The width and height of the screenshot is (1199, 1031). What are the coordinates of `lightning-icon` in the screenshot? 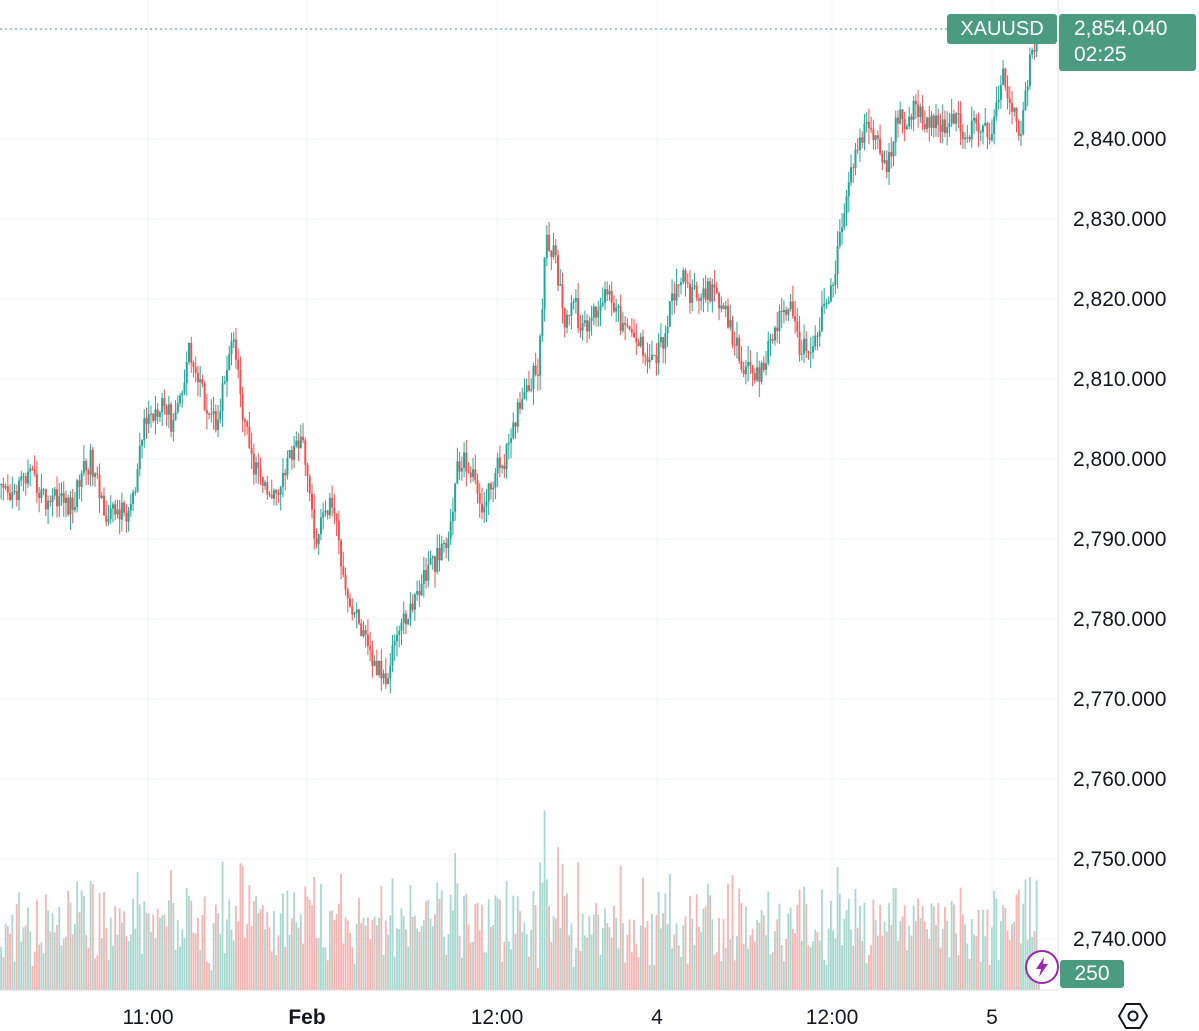 It's located at (1042, 967).